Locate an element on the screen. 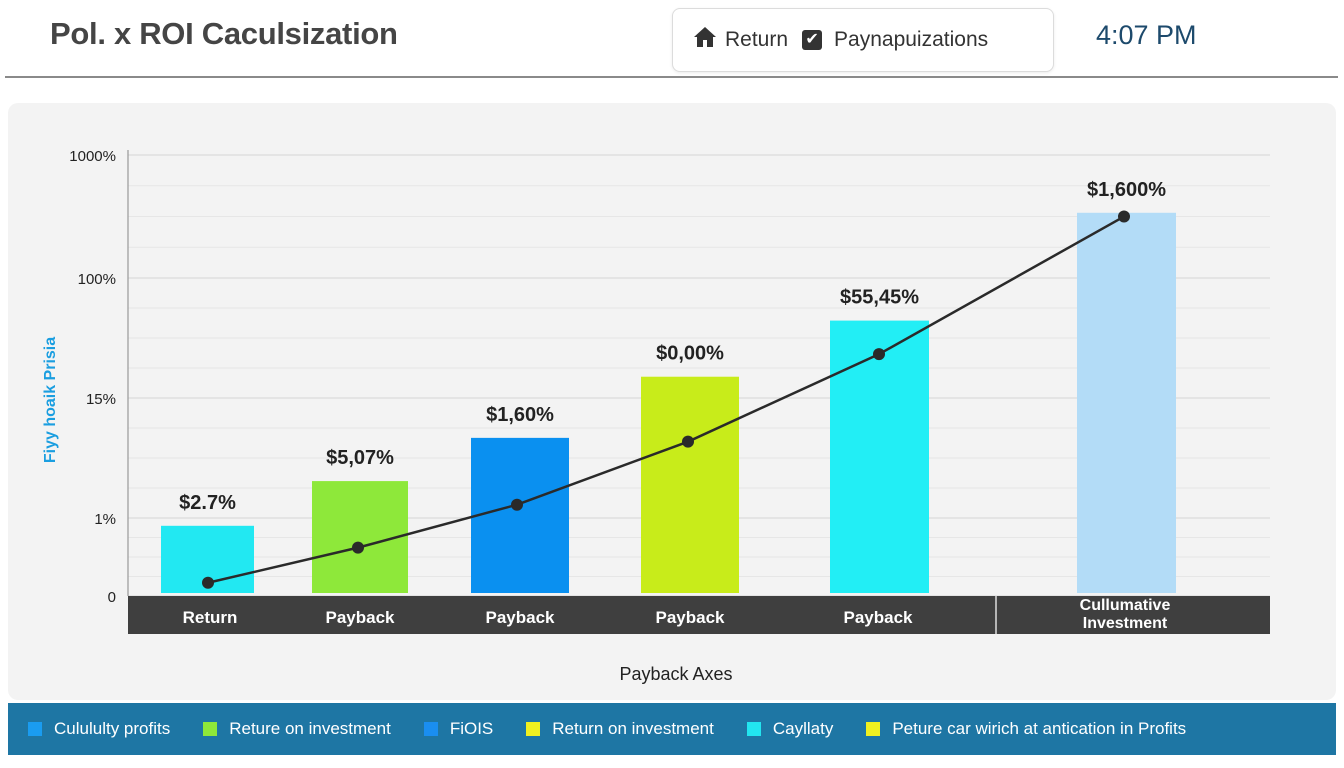 The width and height of the screenshot is (1344, 768). legend-label: FiOIS is located at coordinates (471, 728).